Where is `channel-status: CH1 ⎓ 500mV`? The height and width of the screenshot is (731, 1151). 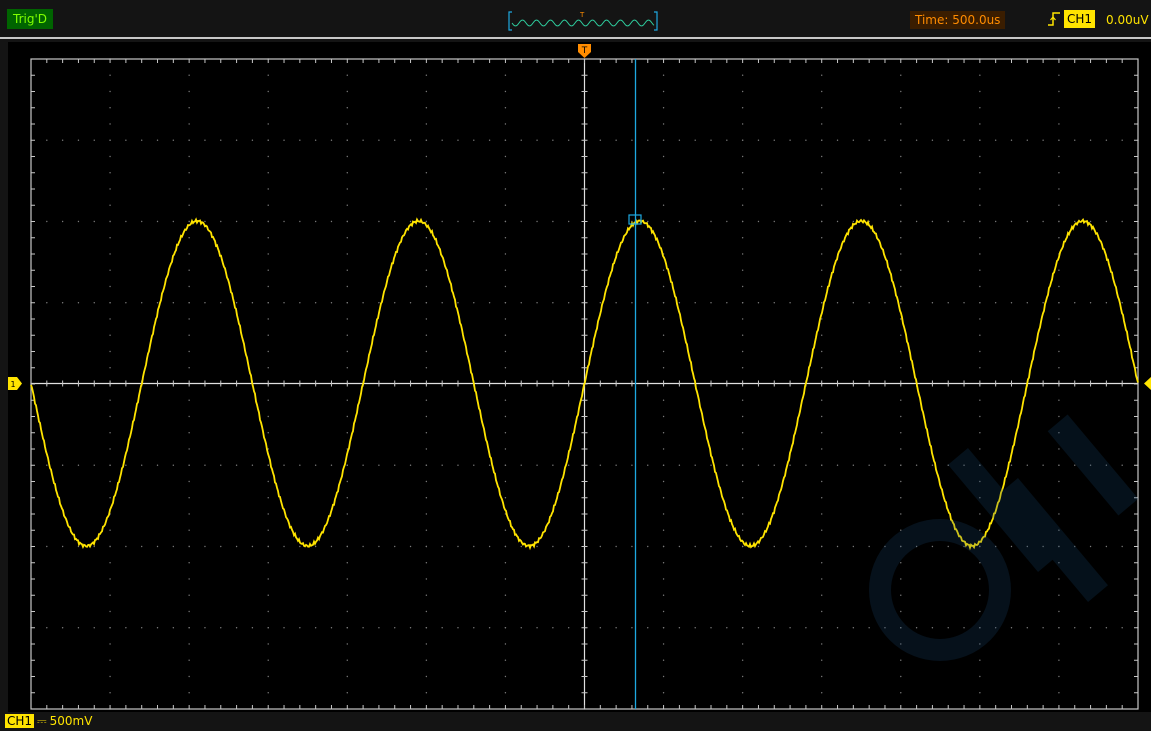 channel-status: CH1 ⎓ 500mV is located at coordinates (48, 721).